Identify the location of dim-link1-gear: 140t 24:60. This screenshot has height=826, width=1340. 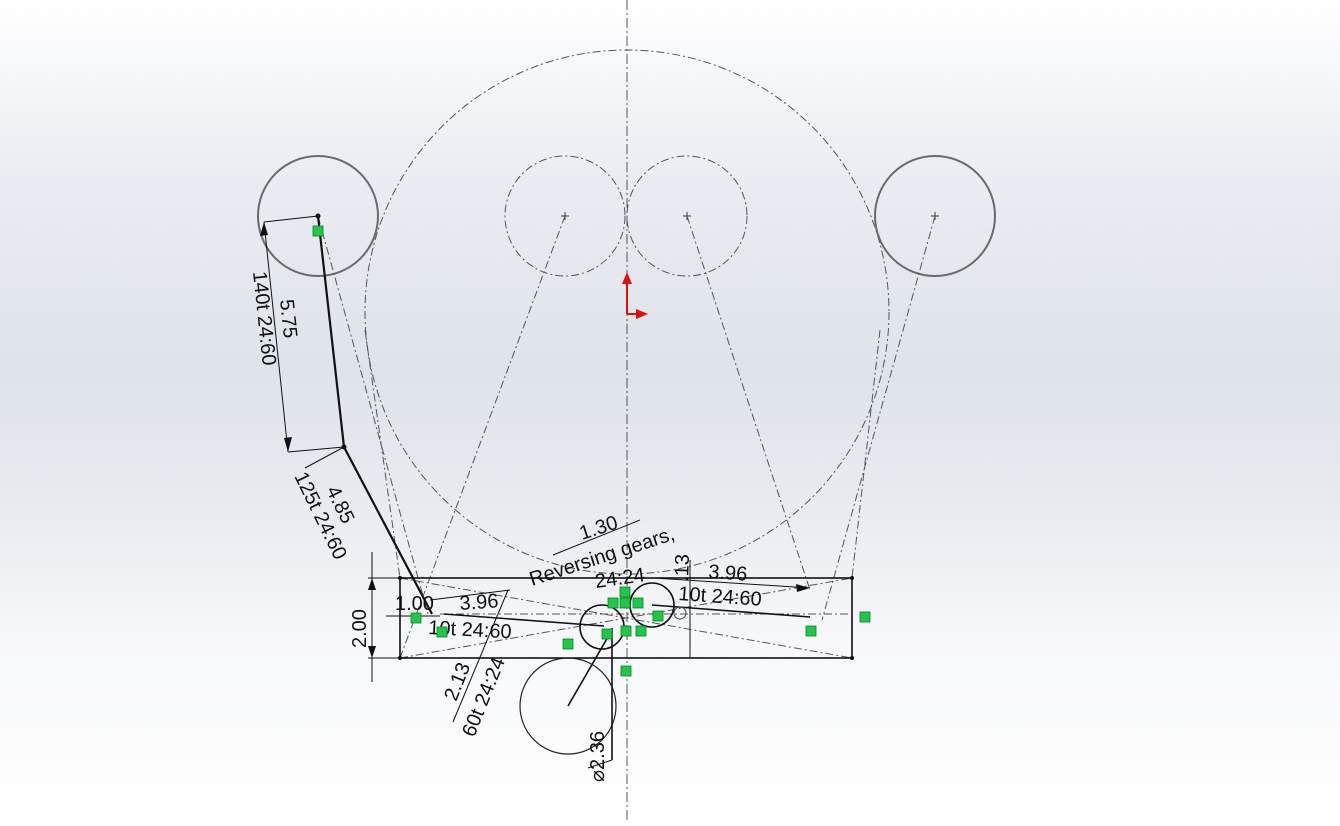
(264, 318).